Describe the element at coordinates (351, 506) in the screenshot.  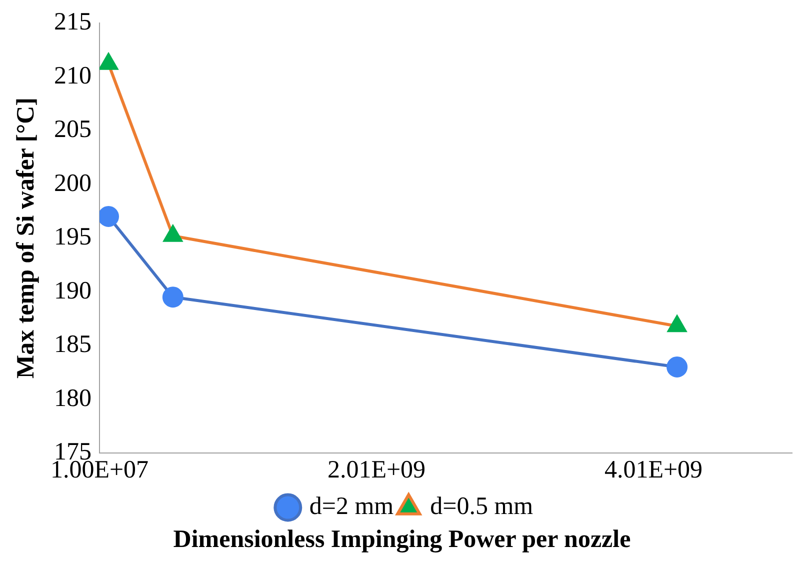
I see `legend-label: d=2 mm` at that location.